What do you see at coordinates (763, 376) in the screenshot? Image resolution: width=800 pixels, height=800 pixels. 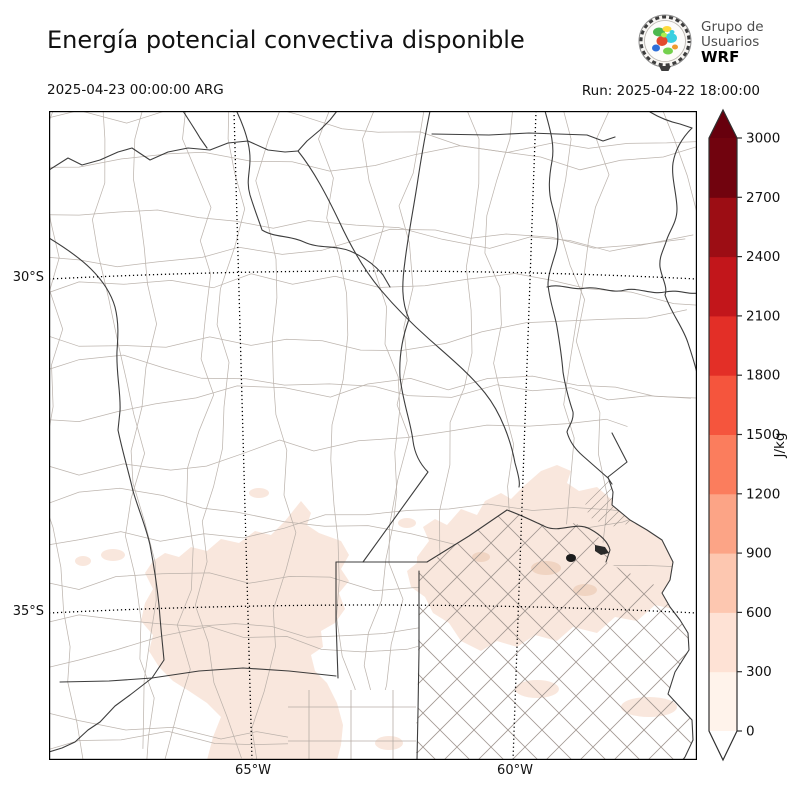 I see `colorbar-tick-label: 1800` at bounding box center [763, 376].